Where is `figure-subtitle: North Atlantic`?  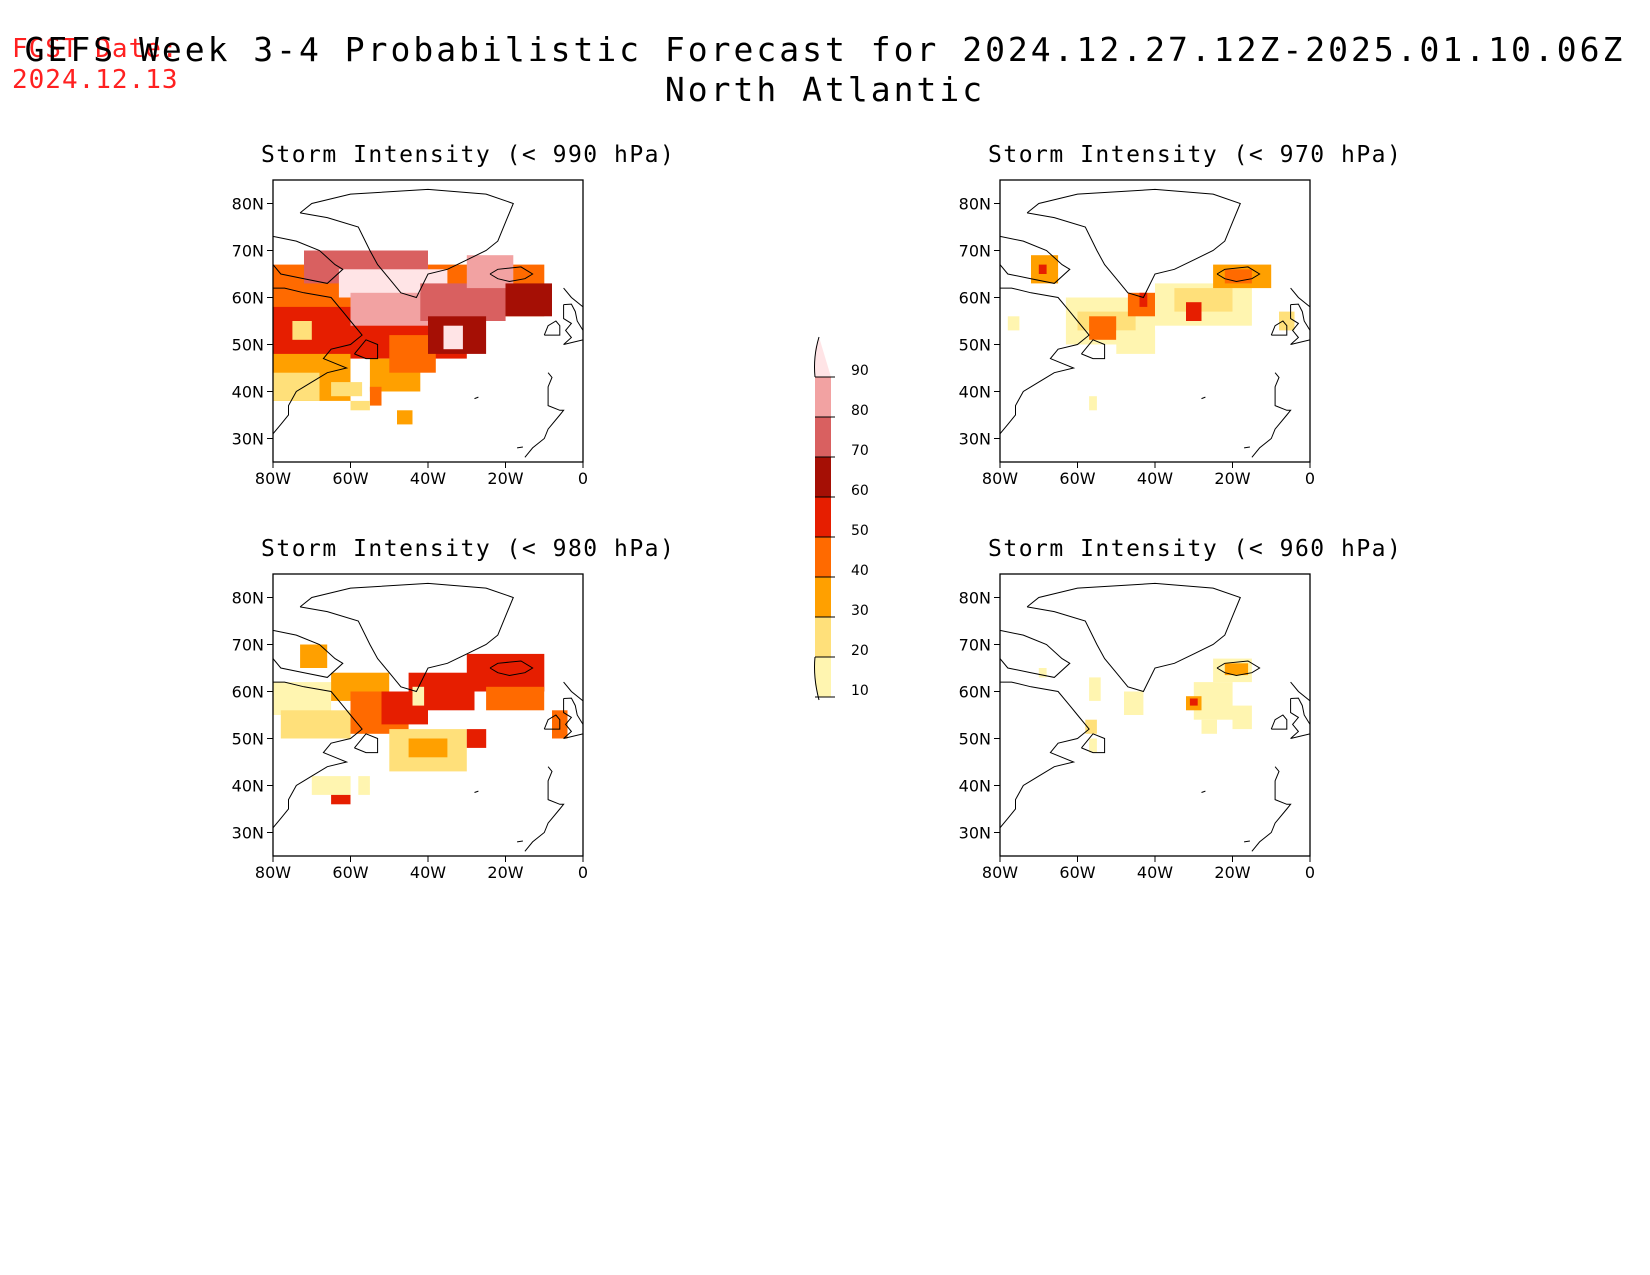
figure-subtitle: North Atlantic is located at coordinates (825, 89).